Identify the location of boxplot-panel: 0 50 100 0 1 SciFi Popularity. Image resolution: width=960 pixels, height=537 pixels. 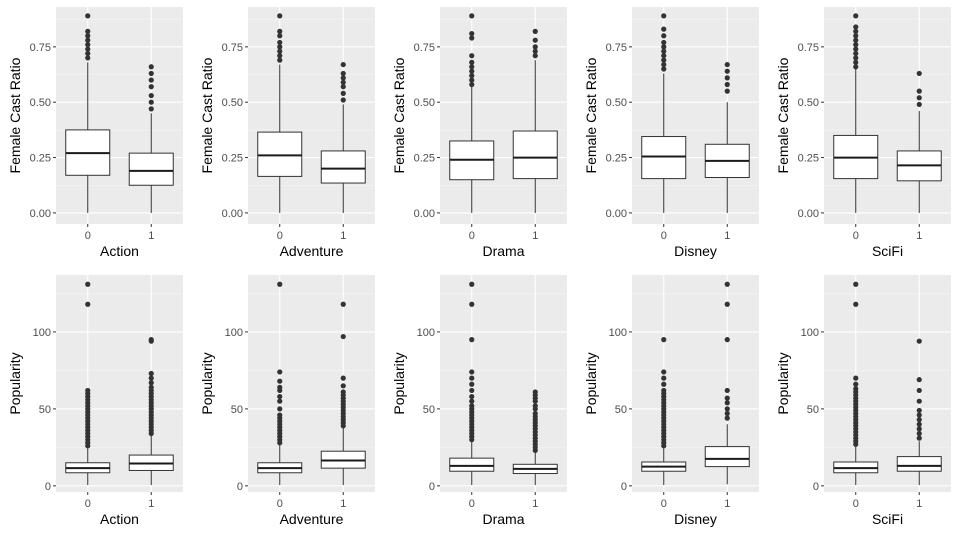
(863, 401).